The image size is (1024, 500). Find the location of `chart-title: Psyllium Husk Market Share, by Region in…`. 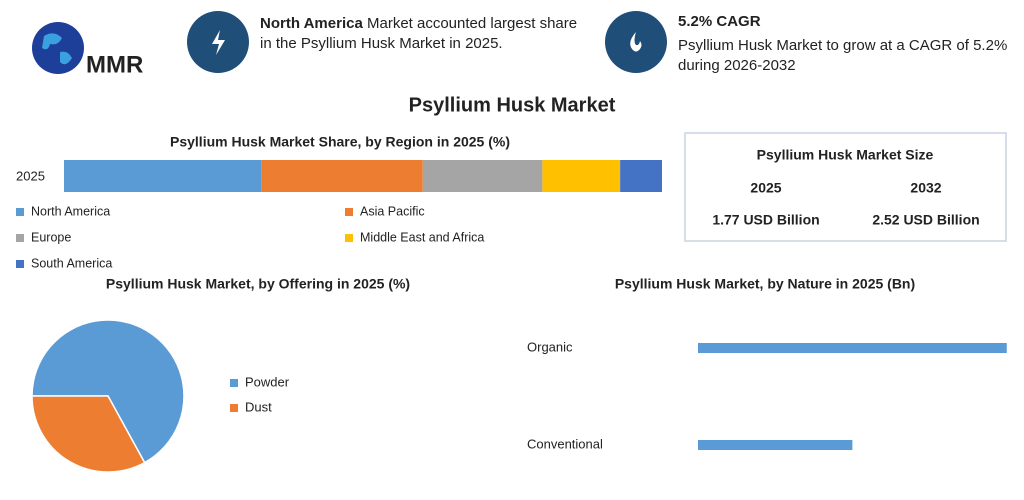

chart-title: Psyllium Husk Market Share, by Region in… is located at coordinates (340, 142).